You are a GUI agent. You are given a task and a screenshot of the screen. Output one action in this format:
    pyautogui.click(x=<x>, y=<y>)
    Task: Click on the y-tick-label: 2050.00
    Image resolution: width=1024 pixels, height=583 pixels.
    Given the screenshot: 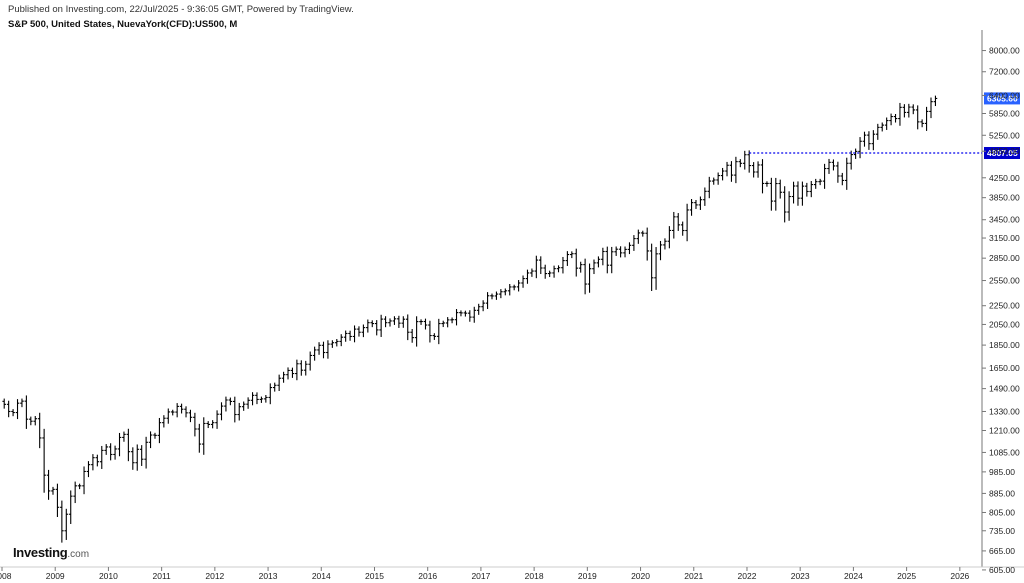 What is the action you would take?
    pyautogui.click(x=1004, y=324)
    